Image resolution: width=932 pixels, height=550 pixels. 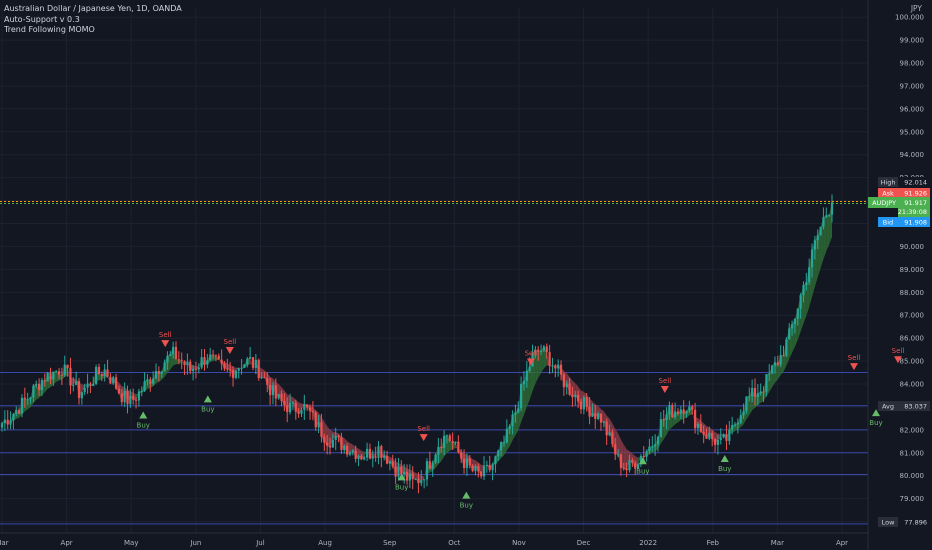 What do you see at coordinates (912, 339) in the screenshot?
I see `y-tick-label: 86.000` at bounding box center [912, 339].